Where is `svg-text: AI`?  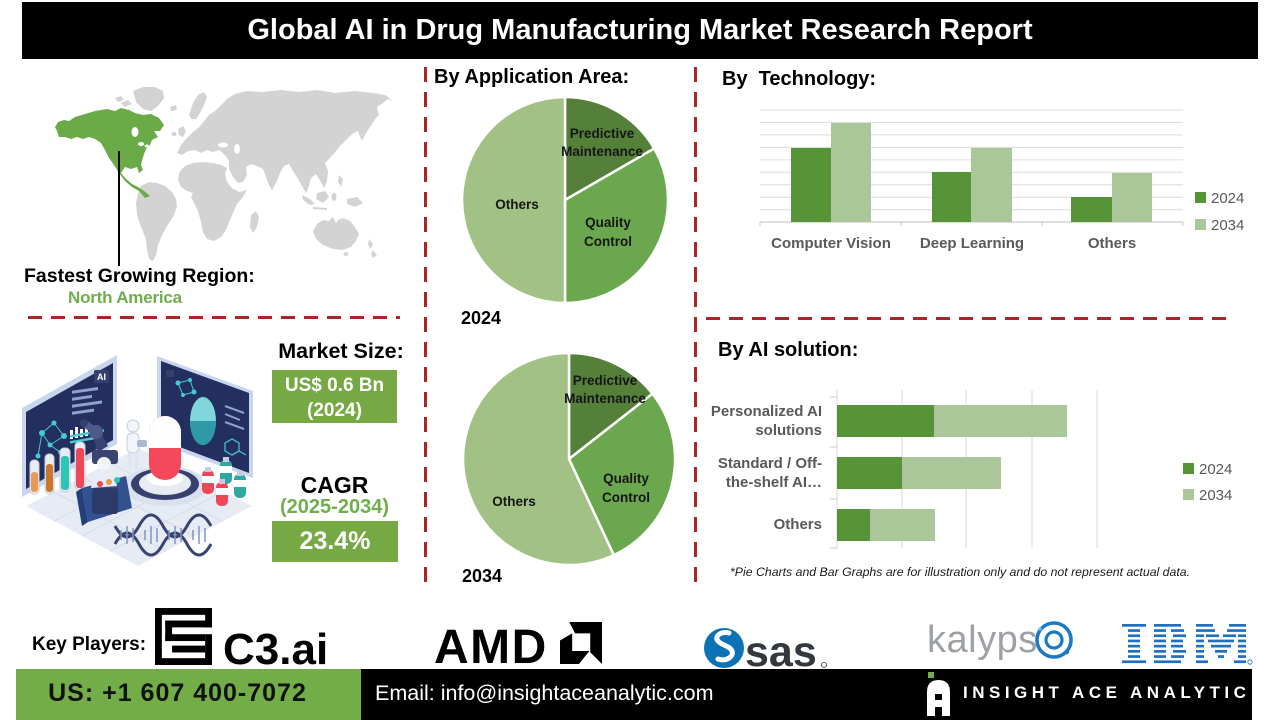 svg-text: AI is located at coordinates (101, 377).